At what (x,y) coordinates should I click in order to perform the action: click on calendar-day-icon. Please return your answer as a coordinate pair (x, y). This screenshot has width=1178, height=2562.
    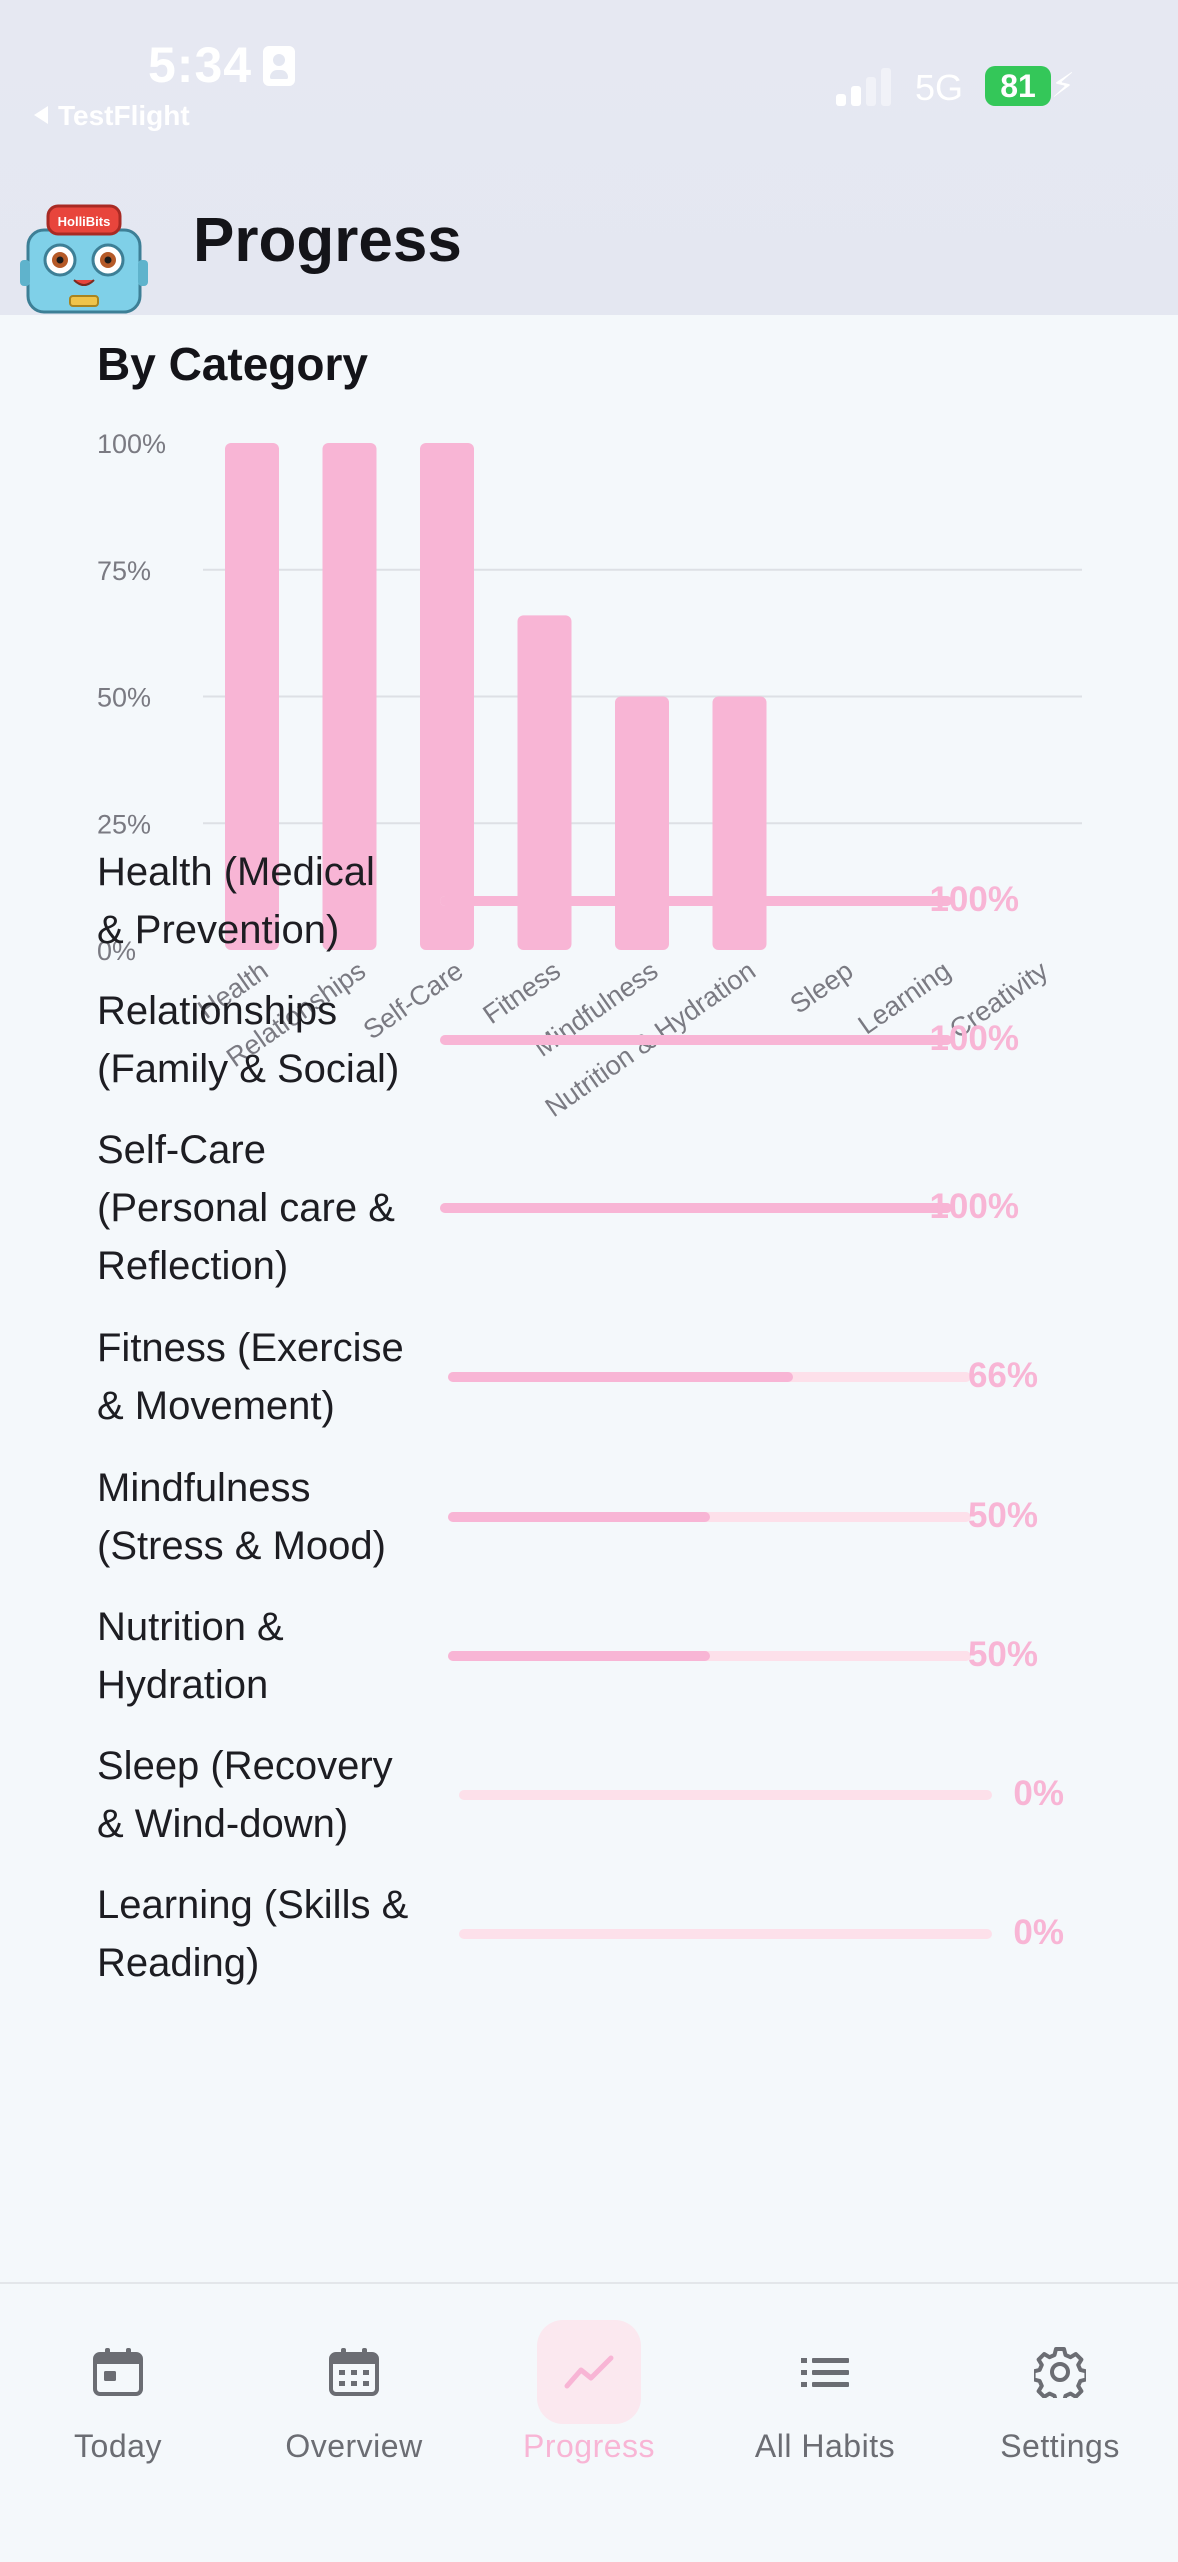
    Looking at the image, I should click on (118, 2372).